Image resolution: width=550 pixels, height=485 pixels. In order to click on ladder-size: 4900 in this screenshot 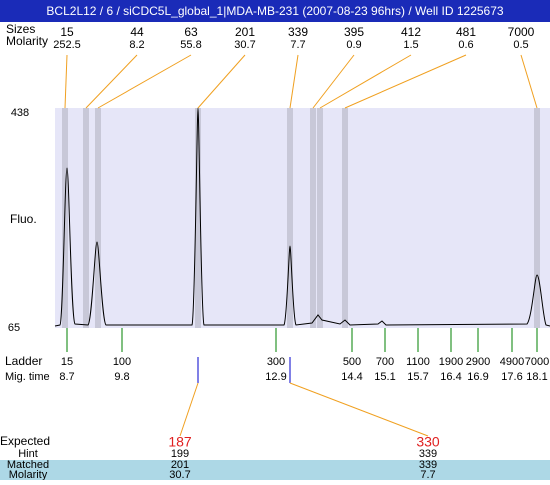, I will do `click(512, 362)`.